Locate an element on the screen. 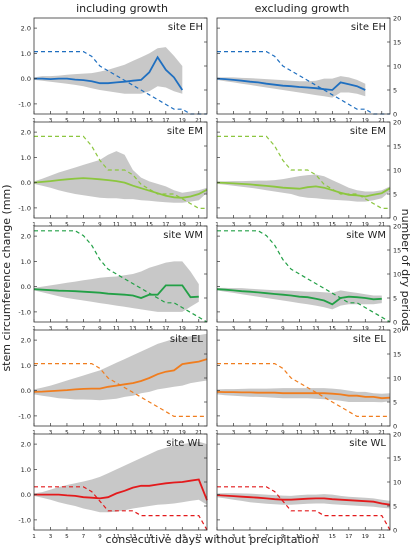  y-axis-label-left: stem circumference change (mm) is located at coordinates (6, 277).